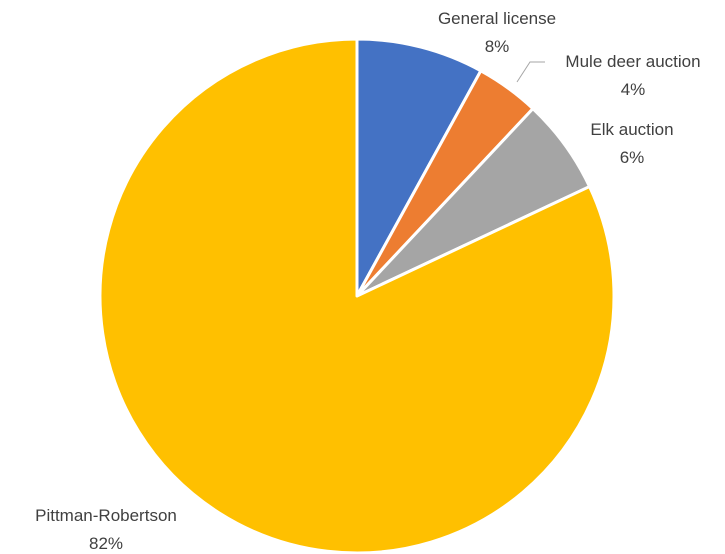 The image size is (725, 554). I want to click on label-mule-deer-auction-value: 4%, so click(633, 89).